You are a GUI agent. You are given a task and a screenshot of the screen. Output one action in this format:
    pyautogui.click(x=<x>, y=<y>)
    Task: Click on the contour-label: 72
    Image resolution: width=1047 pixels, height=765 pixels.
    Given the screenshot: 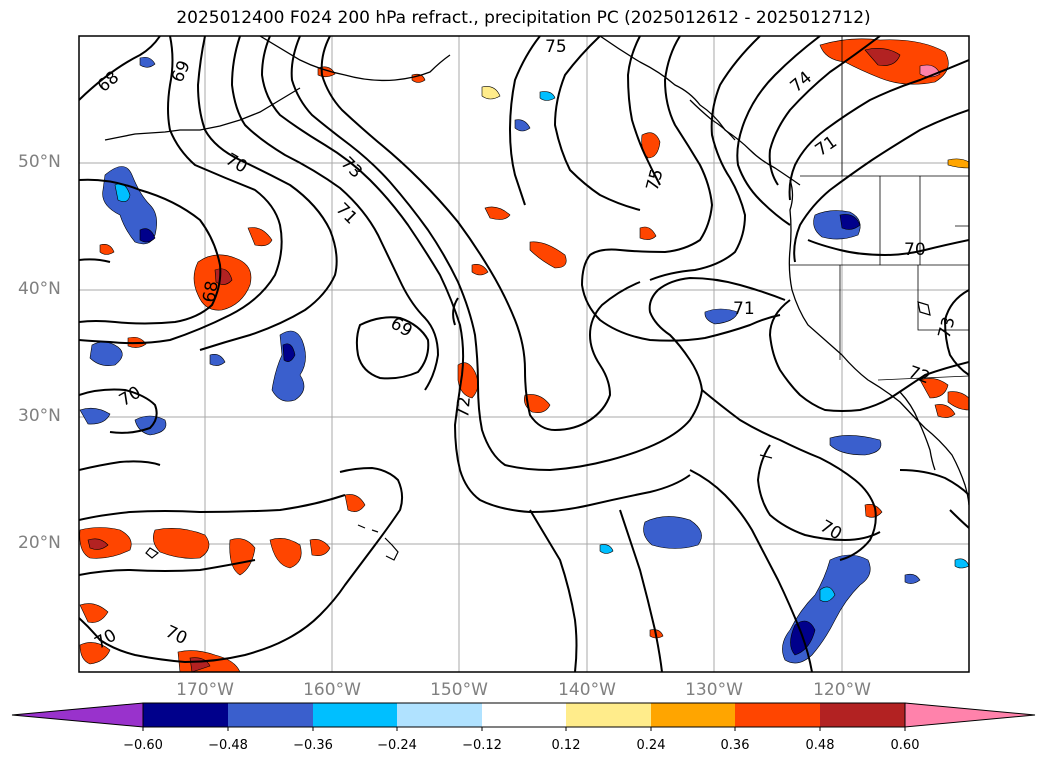 What is the action you would take?
    pyautogui.click(x=464, y=407)
    